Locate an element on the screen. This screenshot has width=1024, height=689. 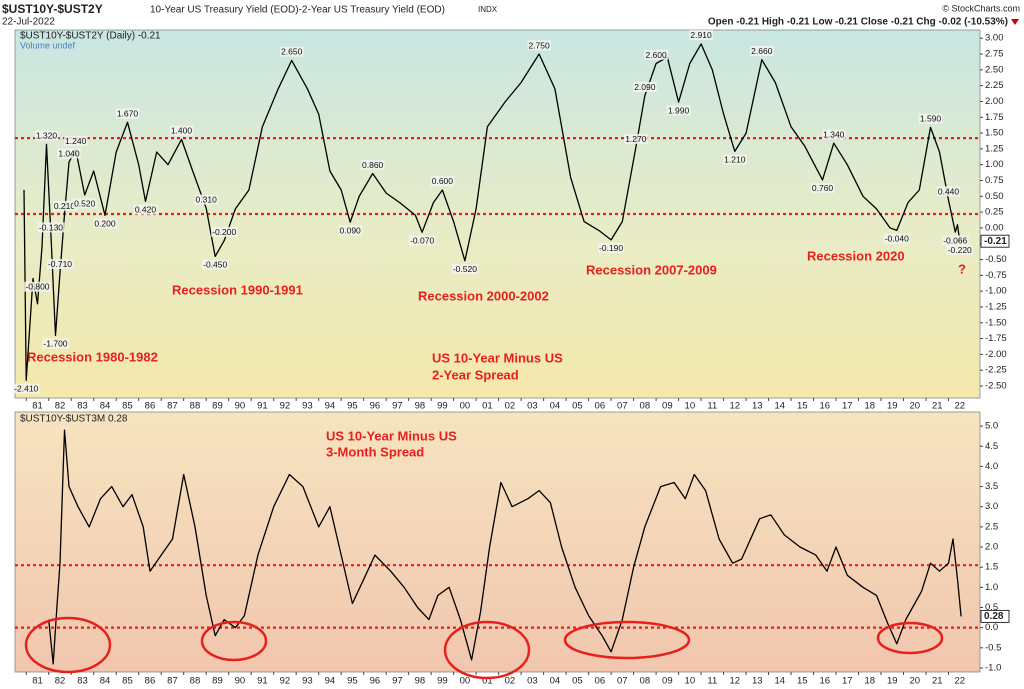
x-tick-label: 14 is located at coordinates (780, 681).